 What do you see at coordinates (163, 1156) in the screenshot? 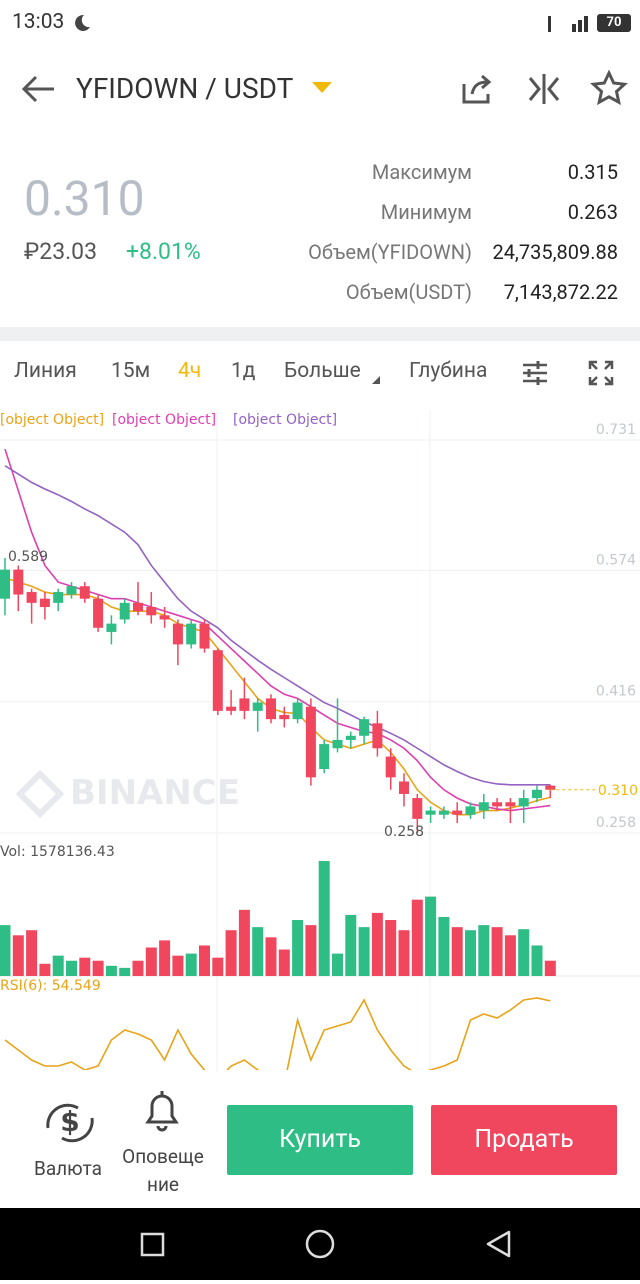
I see `alert-line: Оповеще` at bounding box center [163, 1156].